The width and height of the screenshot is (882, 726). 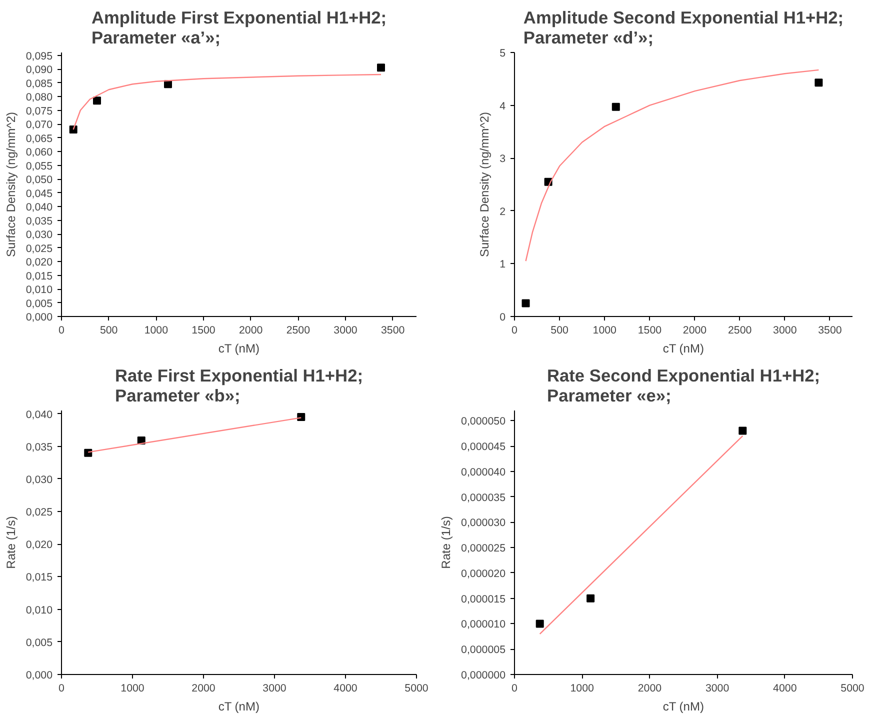 What do you see at coordinates (483, 650) in the screenshot?
I see `y-tick-label: 0,000005` at bounding box center [483, 650].